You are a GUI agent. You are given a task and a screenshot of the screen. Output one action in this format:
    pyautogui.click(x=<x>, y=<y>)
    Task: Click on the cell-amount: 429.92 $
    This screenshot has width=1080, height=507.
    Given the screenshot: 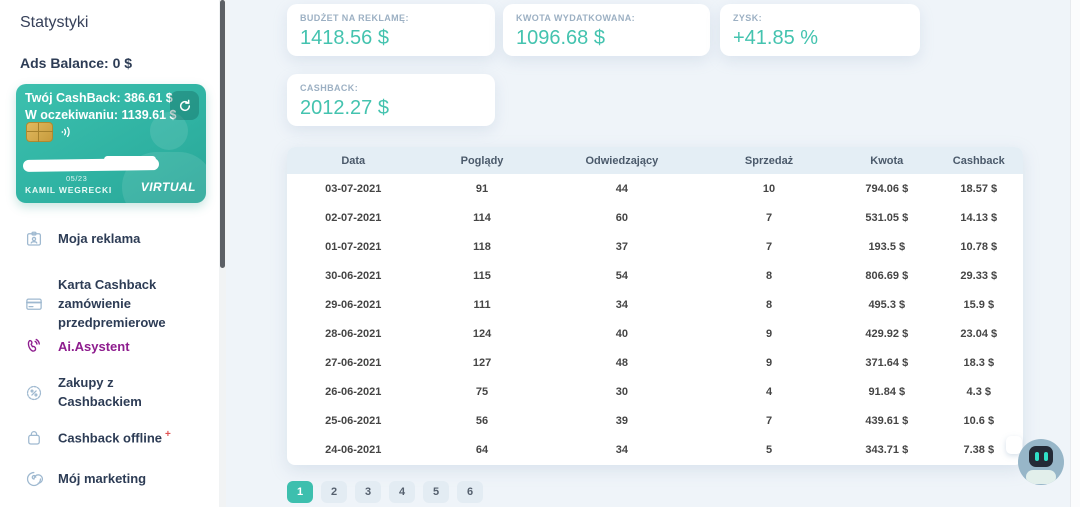 What is the action you would take?
    pyautogui.click(x=887, y=333)
    